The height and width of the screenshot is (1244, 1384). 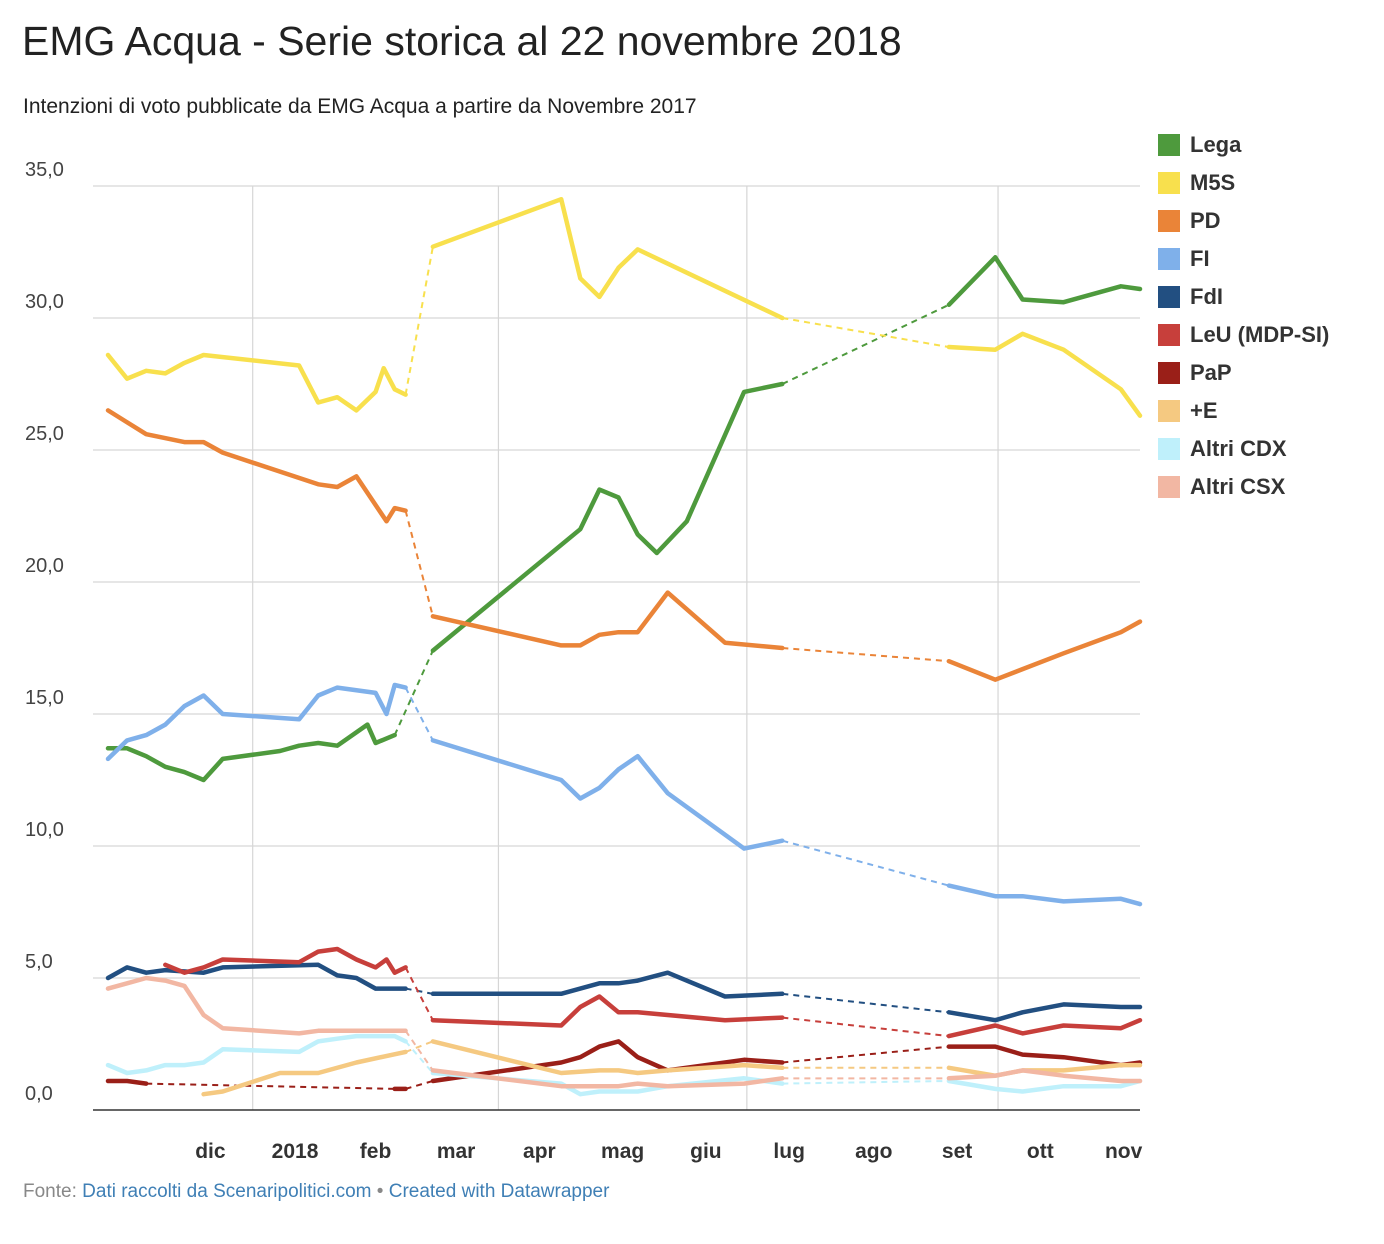 What do you see at coordinates (44, 434) in the screenshot?
I see `y-tick-label: 25,0` at bounding box center [44, 434].